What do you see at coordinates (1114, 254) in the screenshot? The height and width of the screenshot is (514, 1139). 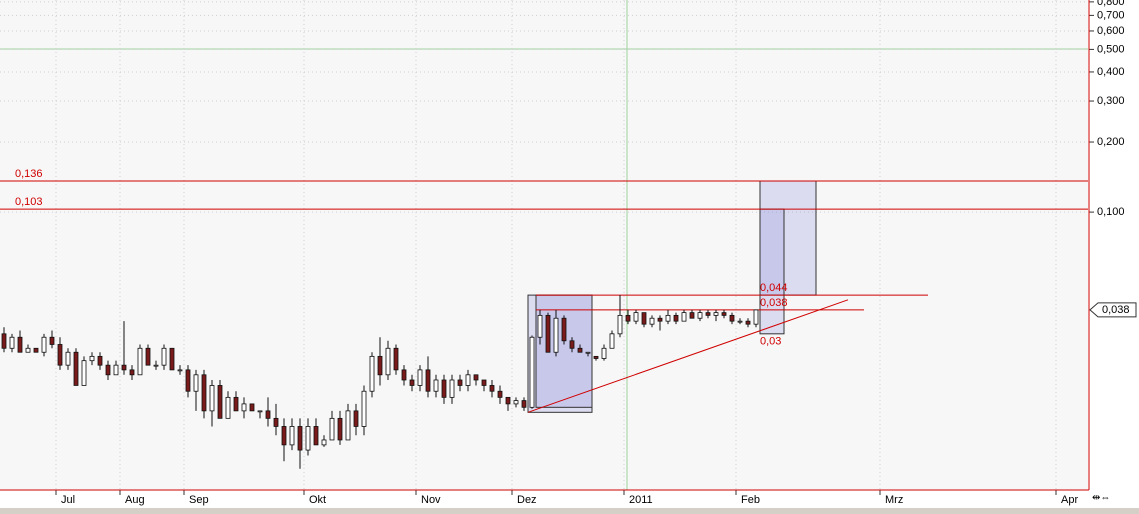 I see `y-axis-panel` at bounding box center [1114, 254].